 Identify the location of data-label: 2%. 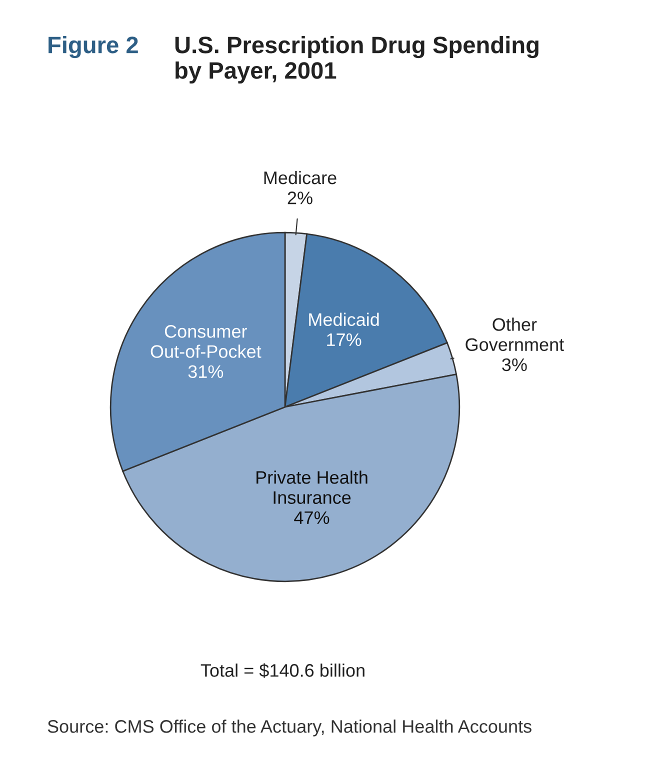
(300, 198).